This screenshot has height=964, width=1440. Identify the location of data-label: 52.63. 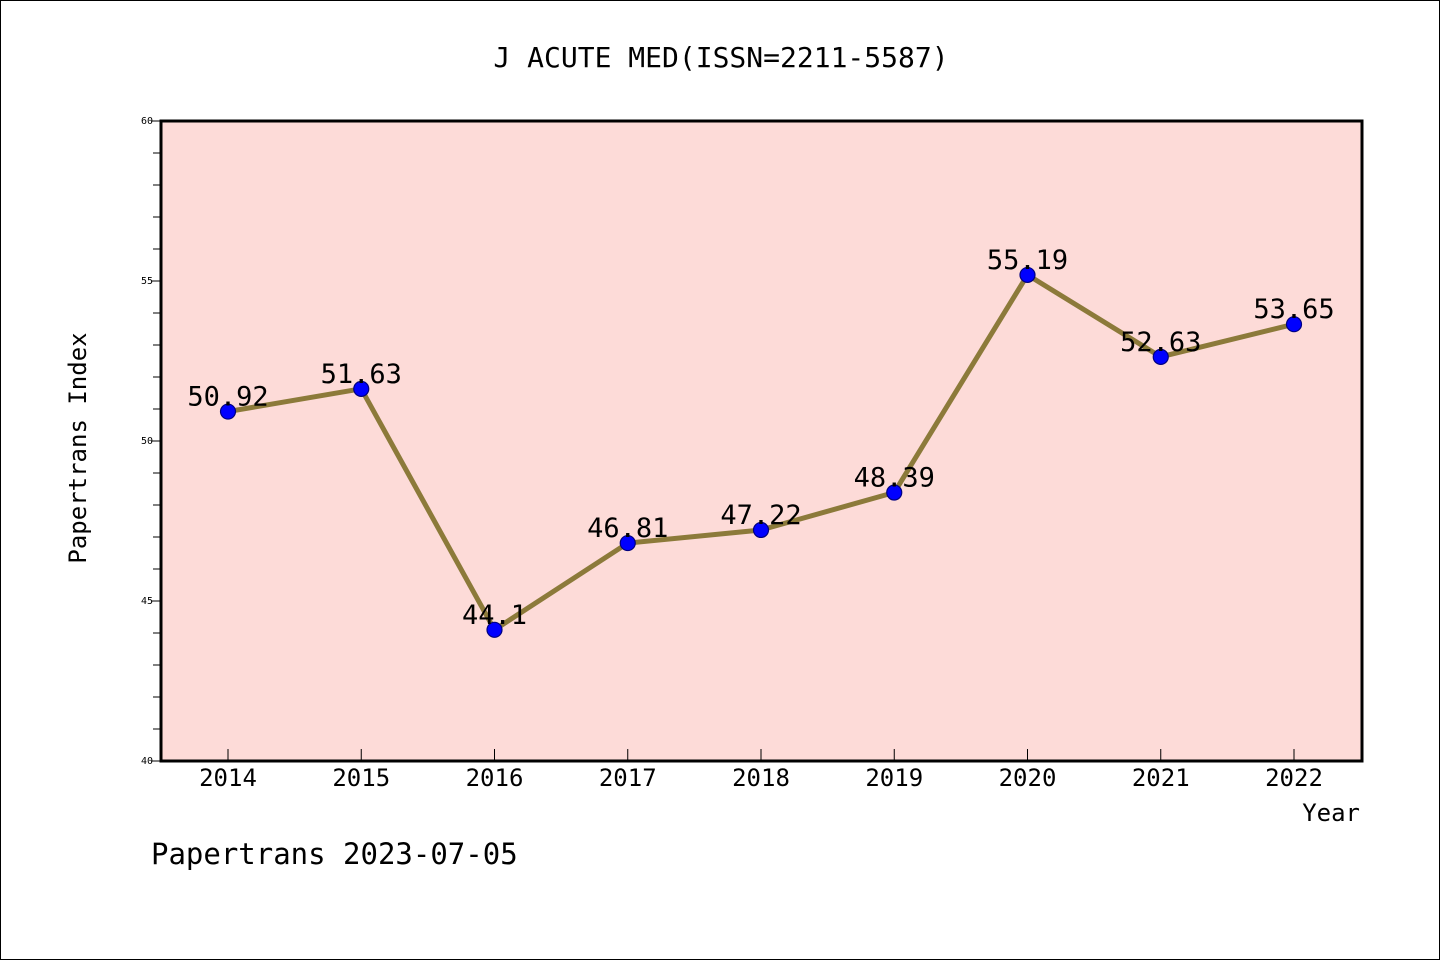
(1160, 342).